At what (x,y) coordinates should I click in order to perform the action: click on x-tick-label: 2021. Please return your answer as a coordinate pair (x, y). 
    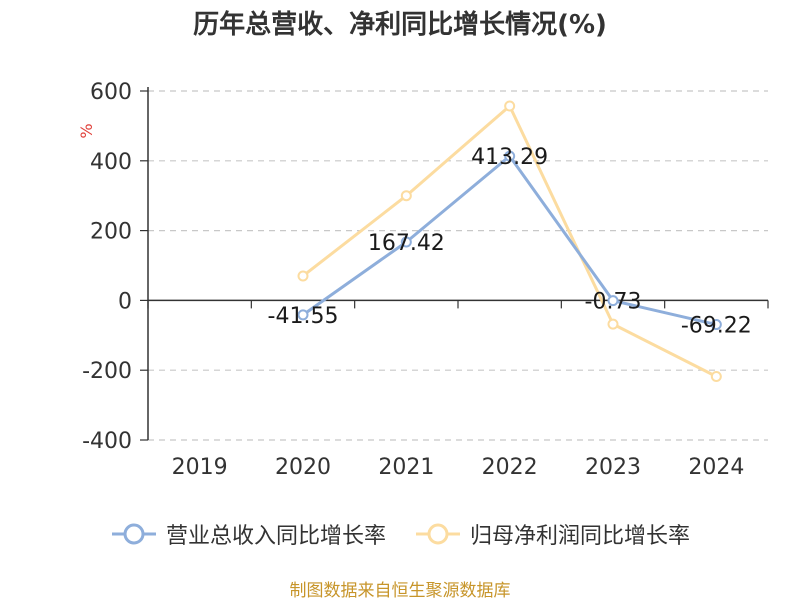
    Looking at the image, I should click on (406, 467).